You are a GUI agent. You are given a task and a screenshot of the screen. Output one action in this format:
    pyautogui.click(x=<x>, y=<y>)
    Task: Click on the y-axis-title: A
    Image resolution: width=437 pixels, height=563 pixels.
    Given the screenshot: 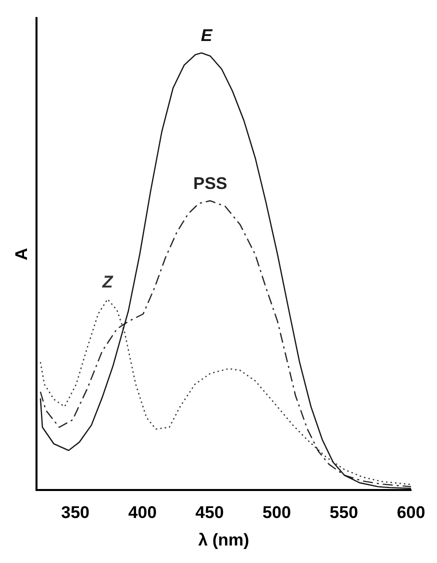 What is the action you would take?
    pyautogui.click(x=21, y=254)
    